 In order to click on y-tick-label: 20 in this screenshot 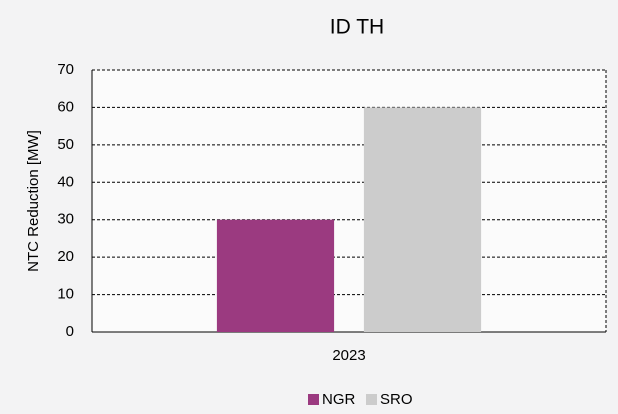, I will do `click(65, 256)`.